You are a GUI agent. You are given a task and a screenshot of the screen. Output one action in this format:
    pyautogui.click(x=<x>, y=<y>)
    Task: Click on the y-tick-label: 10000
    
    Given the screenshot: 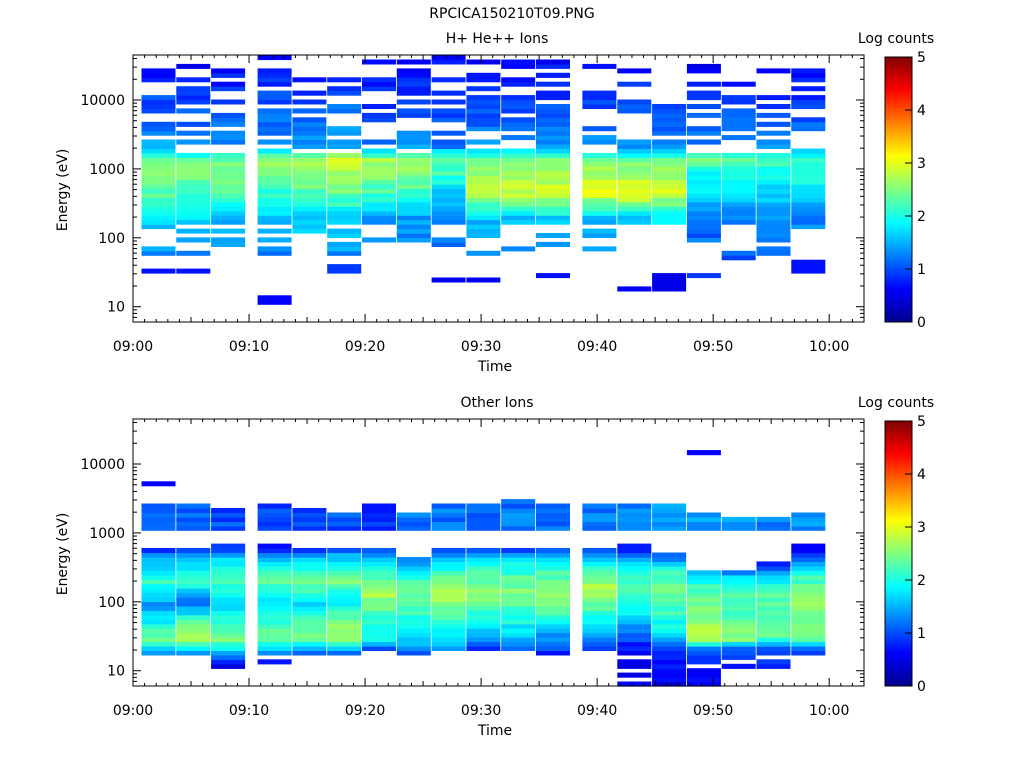 What is the action you would take?
    pyautogui.click(x=102, y=465)
    